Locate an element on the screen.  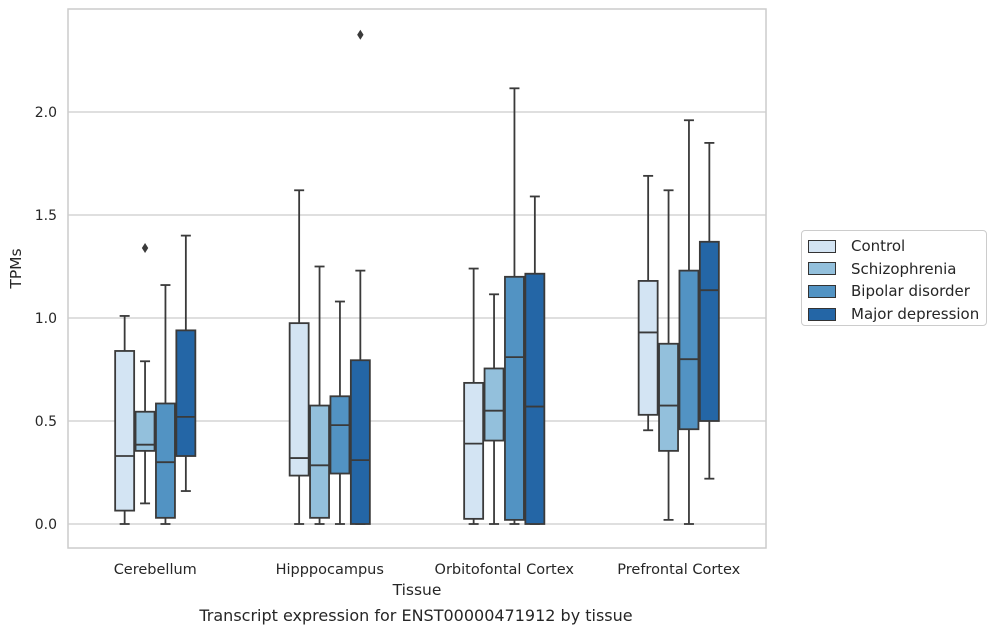
y-tick-label: 0.5 is located at coordinates (46, 422).